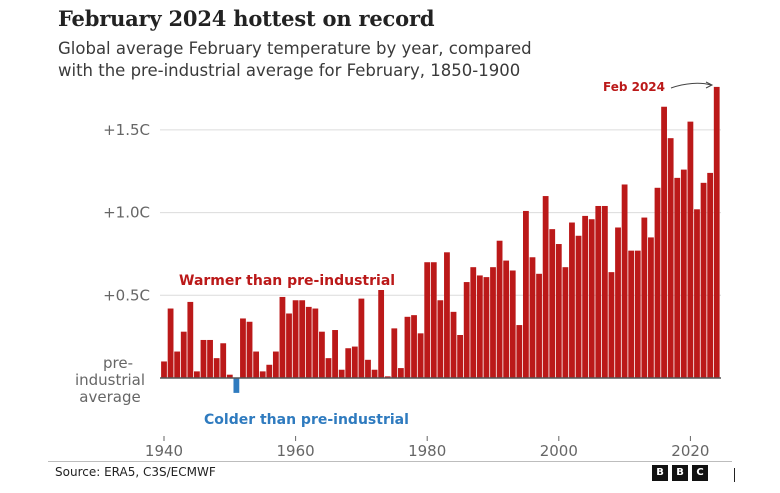 The width and height of the screenshot is (780, 493). What do you see at coordinates (302, 339) in the screenshot?
I see `bar-1961` at bounding box center [302, 339].